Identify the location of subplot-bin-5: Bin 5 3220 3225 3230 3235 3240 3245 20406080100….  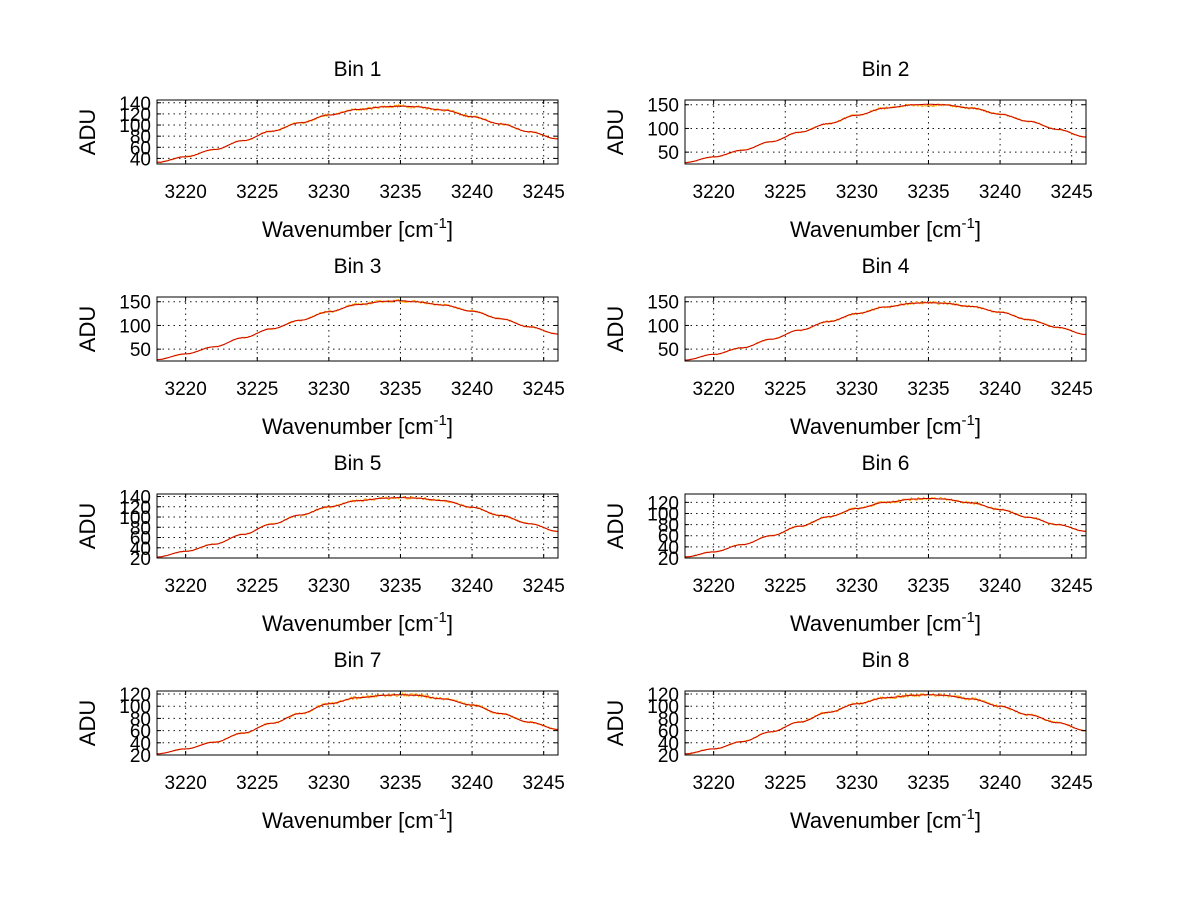
(320, 544).